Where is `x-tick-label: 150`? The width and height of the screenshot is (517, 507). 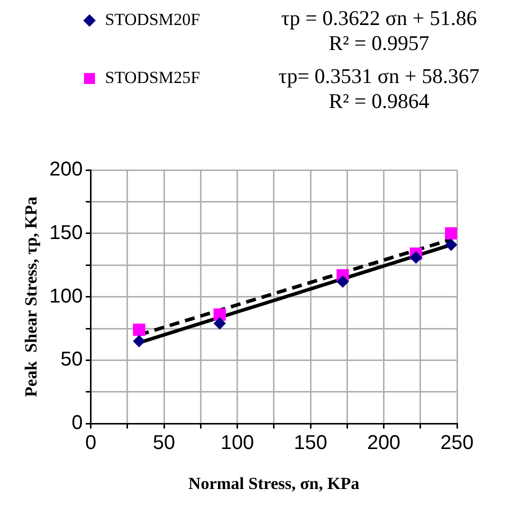 x-tick-label: 150 is located at coordinates (311, 443).